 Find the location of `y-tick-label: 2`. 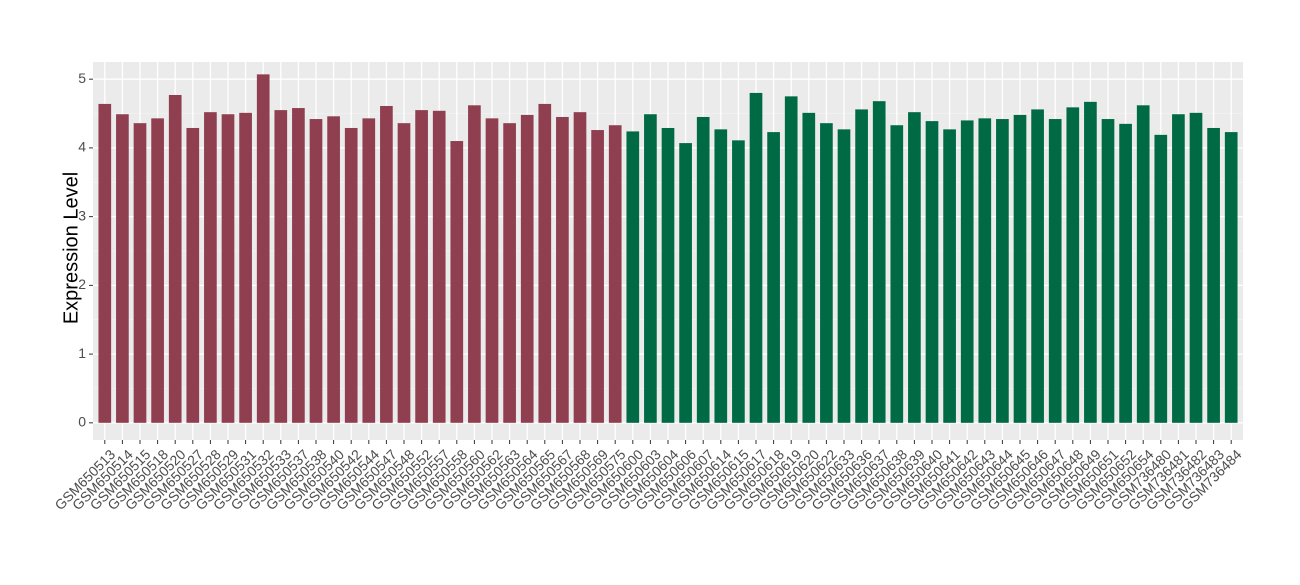

y-tick-label: 2 is located at coordinates (82, 284).